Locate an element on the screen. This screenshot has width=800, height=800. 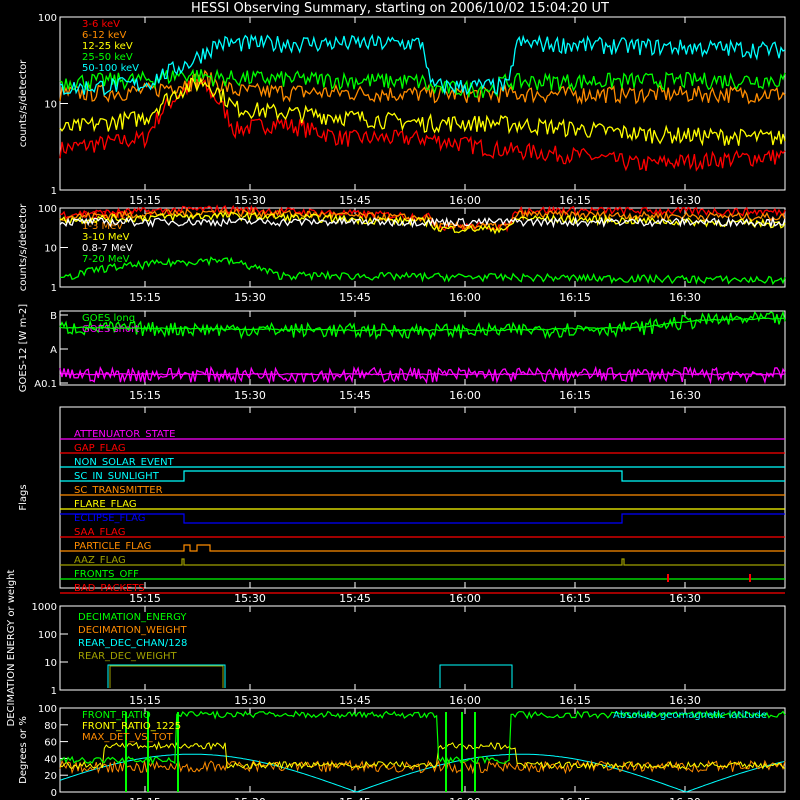
legend-label: GOES short is located at coordinates (110, 329).